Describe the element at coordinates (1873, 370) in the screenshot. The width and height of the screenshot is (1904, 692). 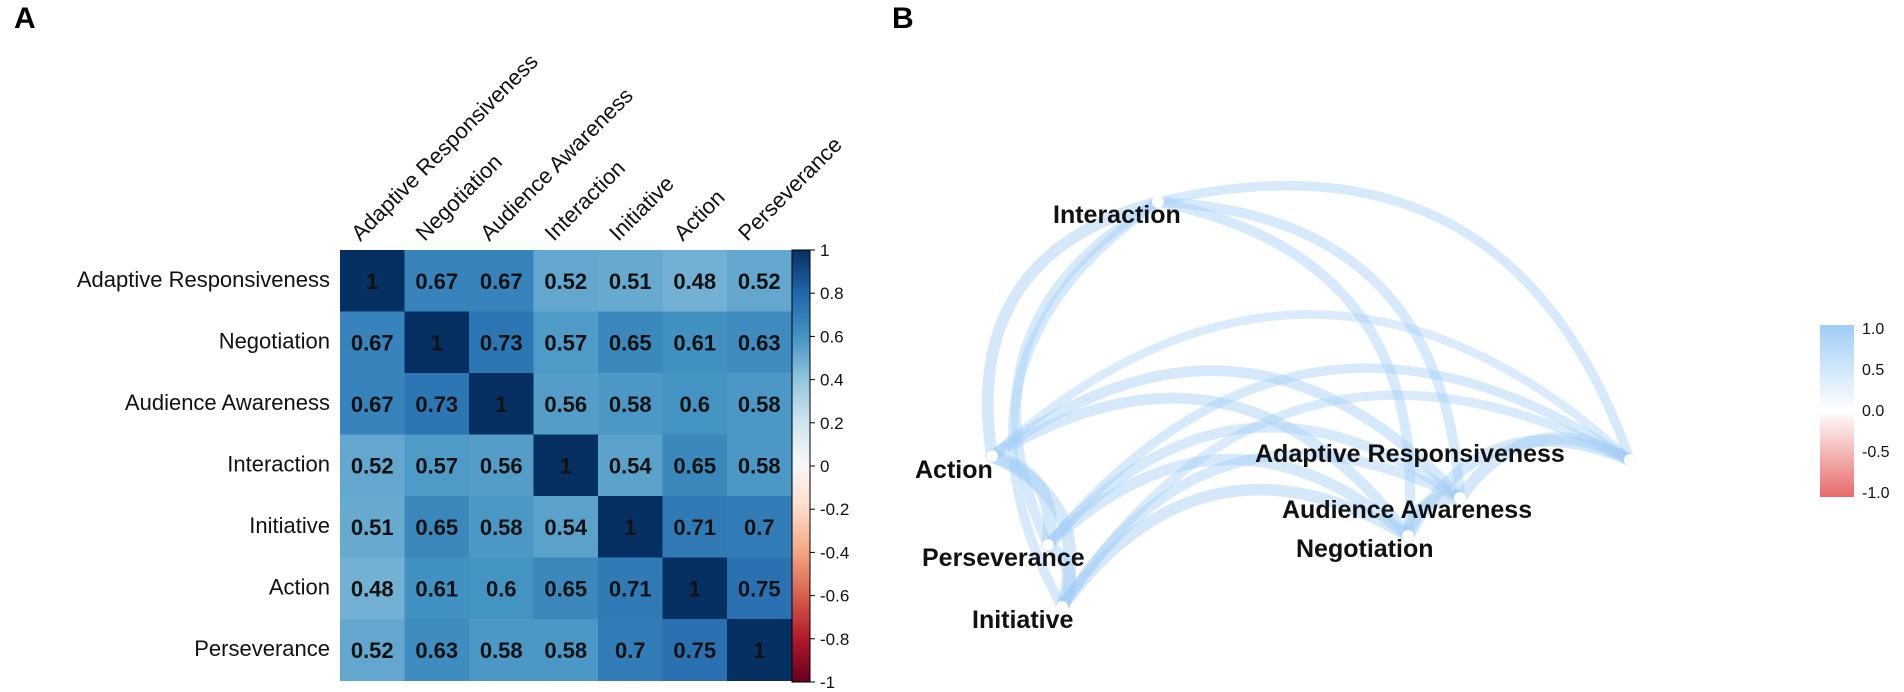
I see `network-legend-tick-label: 0.5` at that location.